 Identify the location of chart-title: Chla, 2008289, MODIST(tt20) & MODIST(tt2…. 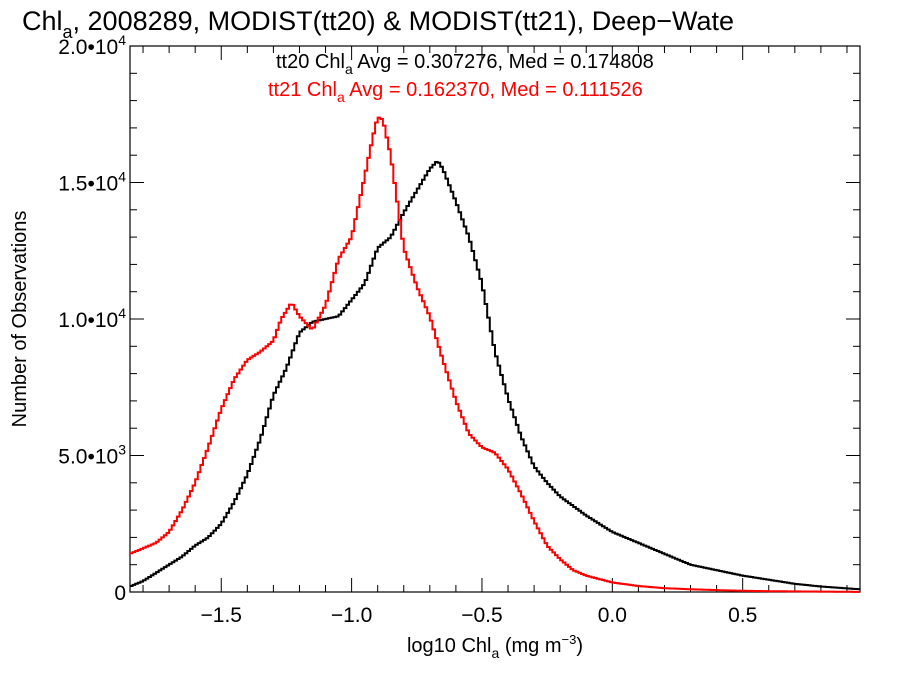
(378, 24).